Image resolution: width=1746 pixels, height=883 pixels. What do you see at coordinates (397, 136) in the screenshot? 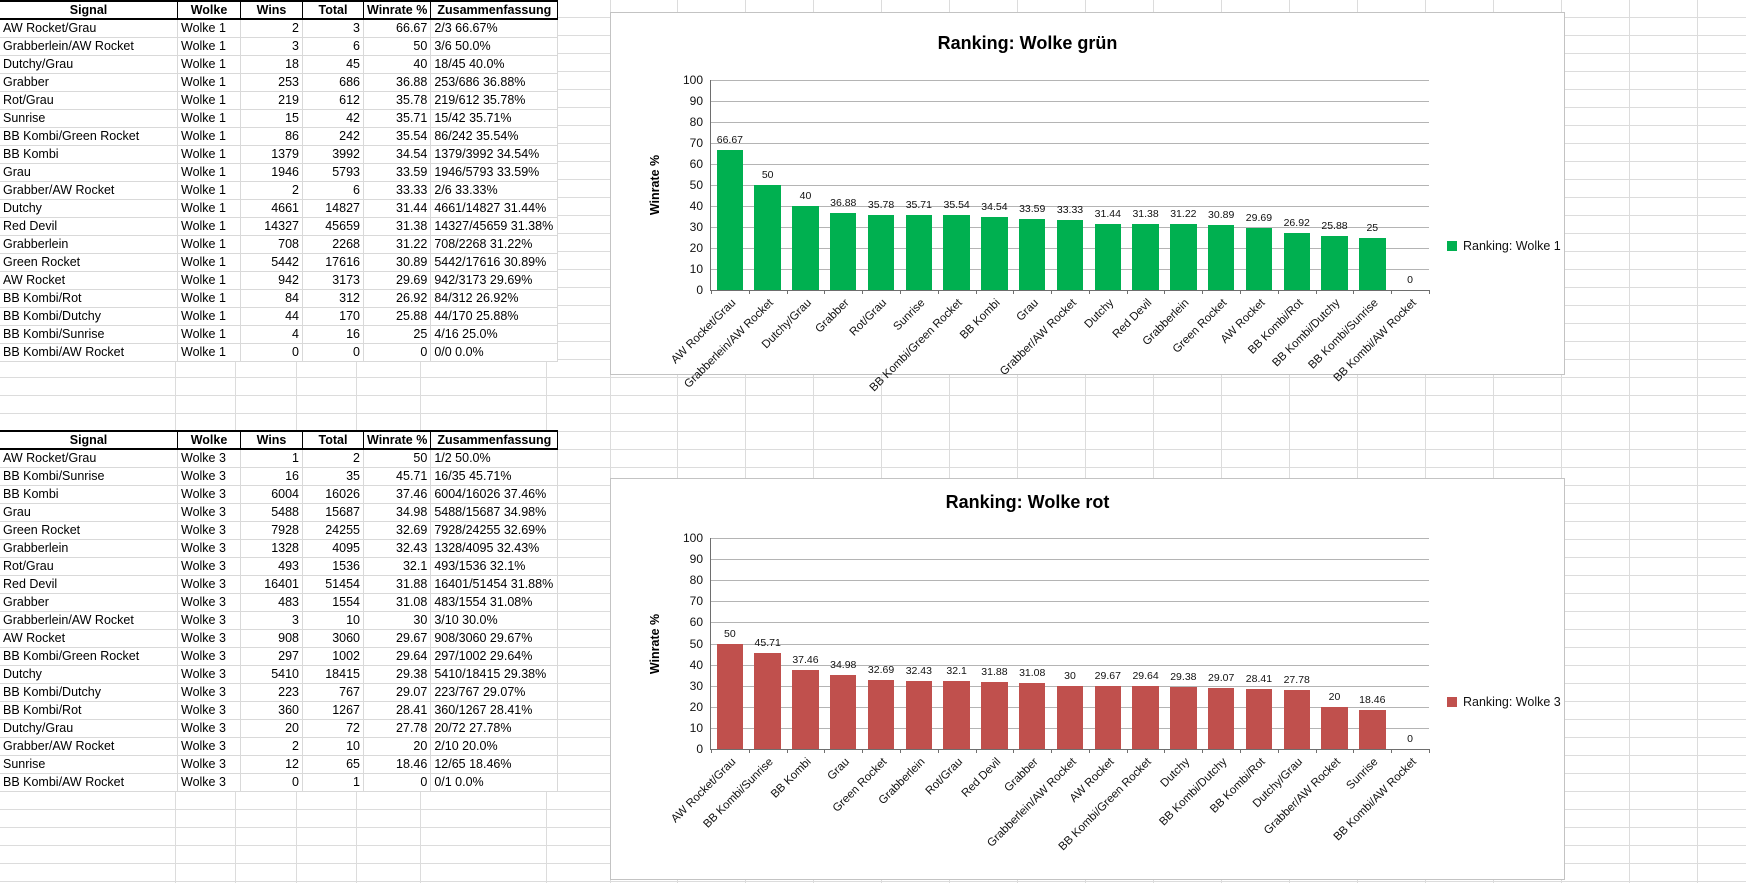
I see `cell: 35.54` at bounding box center [397, 136].